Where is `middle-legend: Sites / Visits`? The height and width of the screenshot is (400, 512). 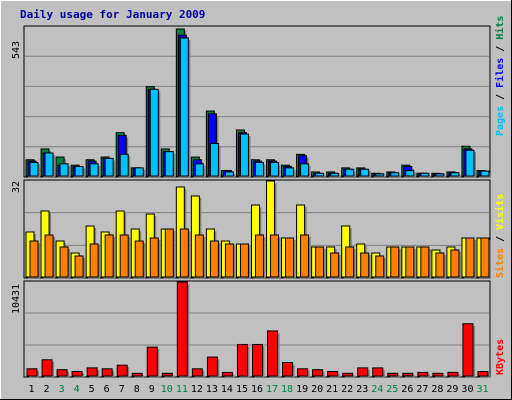 middle-legend: Sites / Visits is located at coordinates (500, 236).